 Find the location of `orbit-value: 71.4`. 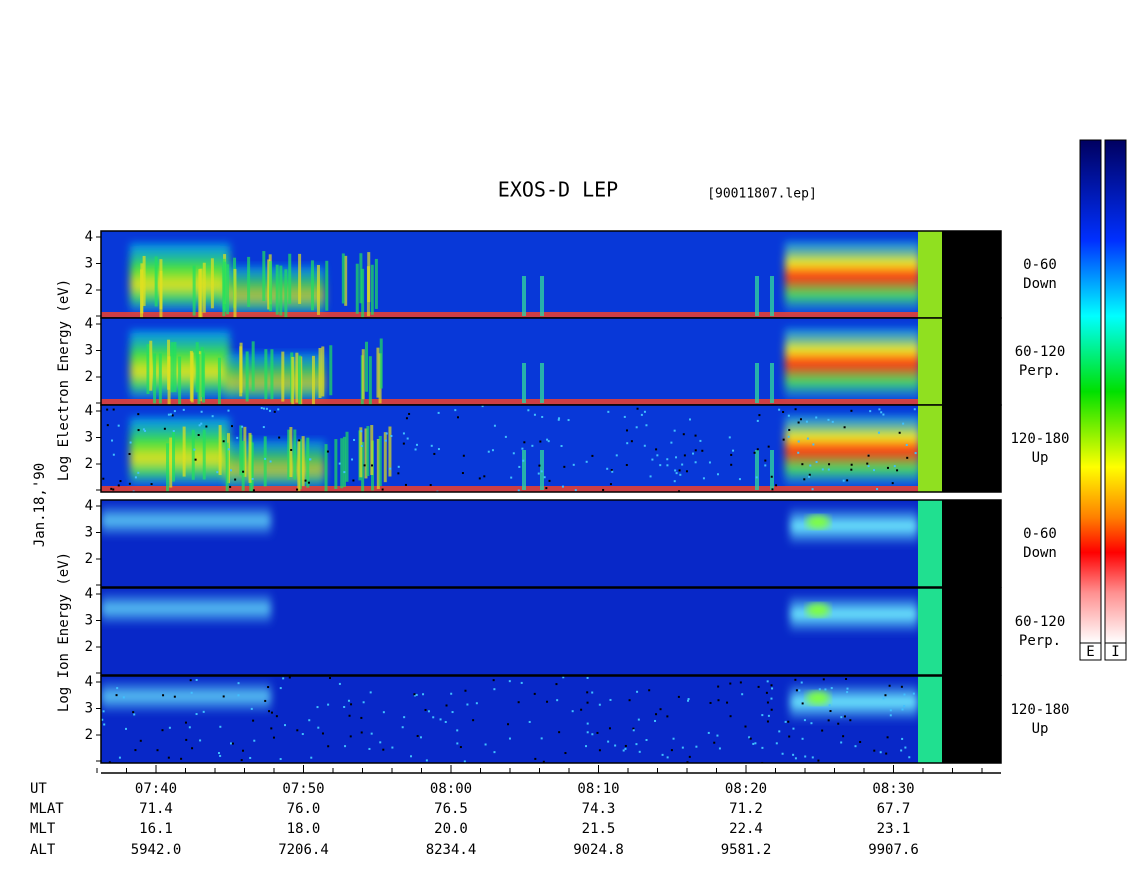

orbit-value: 71.4 is located at coordinates (156, 809).